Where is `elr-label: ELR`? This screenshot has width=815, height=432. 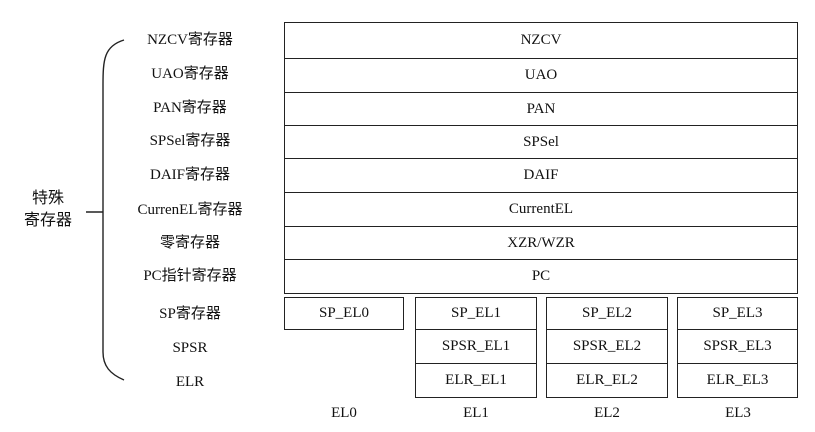 elr-label: ELR is located at coordinates (190, 382).